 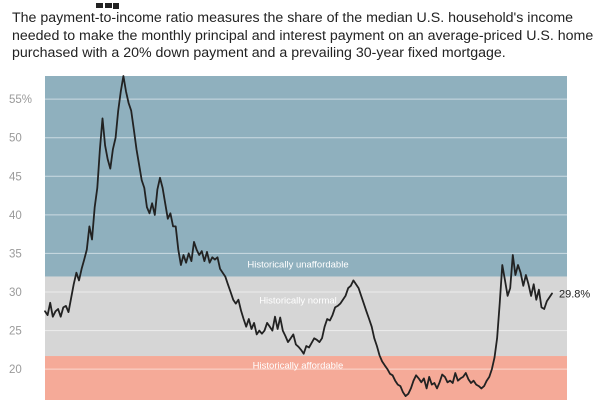 What do you see at coordinates (298, 365) in the screenshot?
I see `band-label: Historically affordable` at bounding box center [298, 365].